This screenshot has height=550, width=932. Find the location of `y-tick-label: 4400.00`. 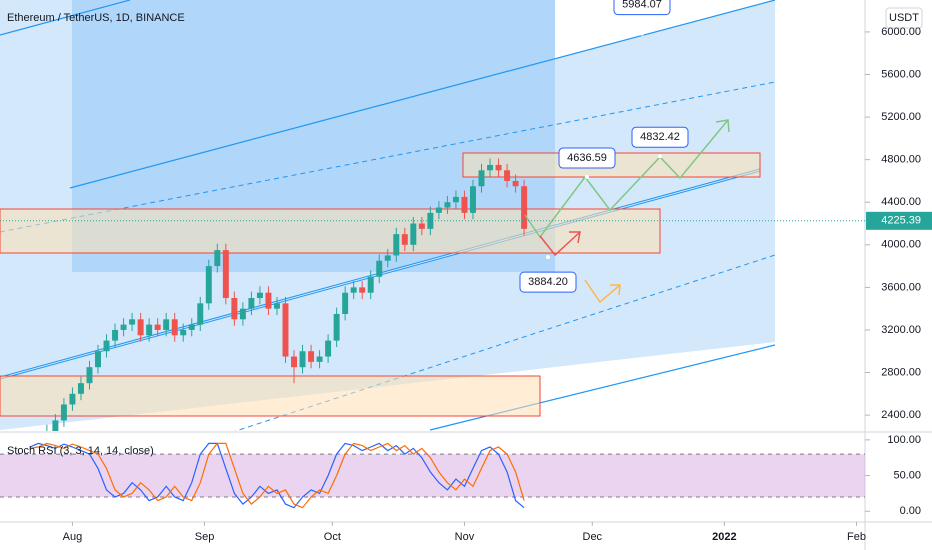

y-tick-label: 4400.00 is located at coordinates (901, 202).